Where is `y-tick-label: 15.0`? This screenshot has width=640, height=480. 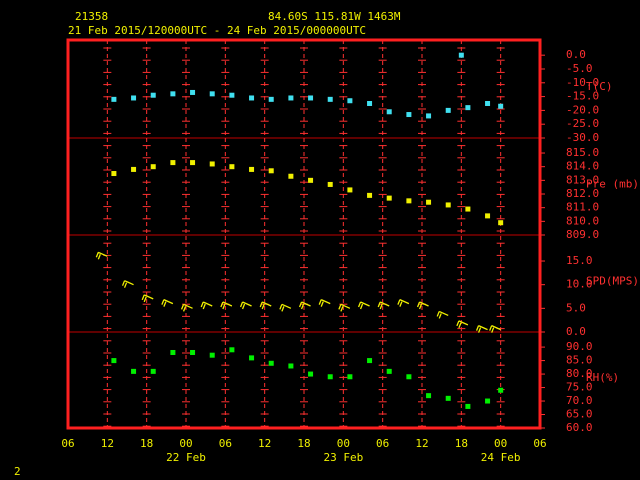
y-tick-label: 15.0 is located at coordinates (579, 260).